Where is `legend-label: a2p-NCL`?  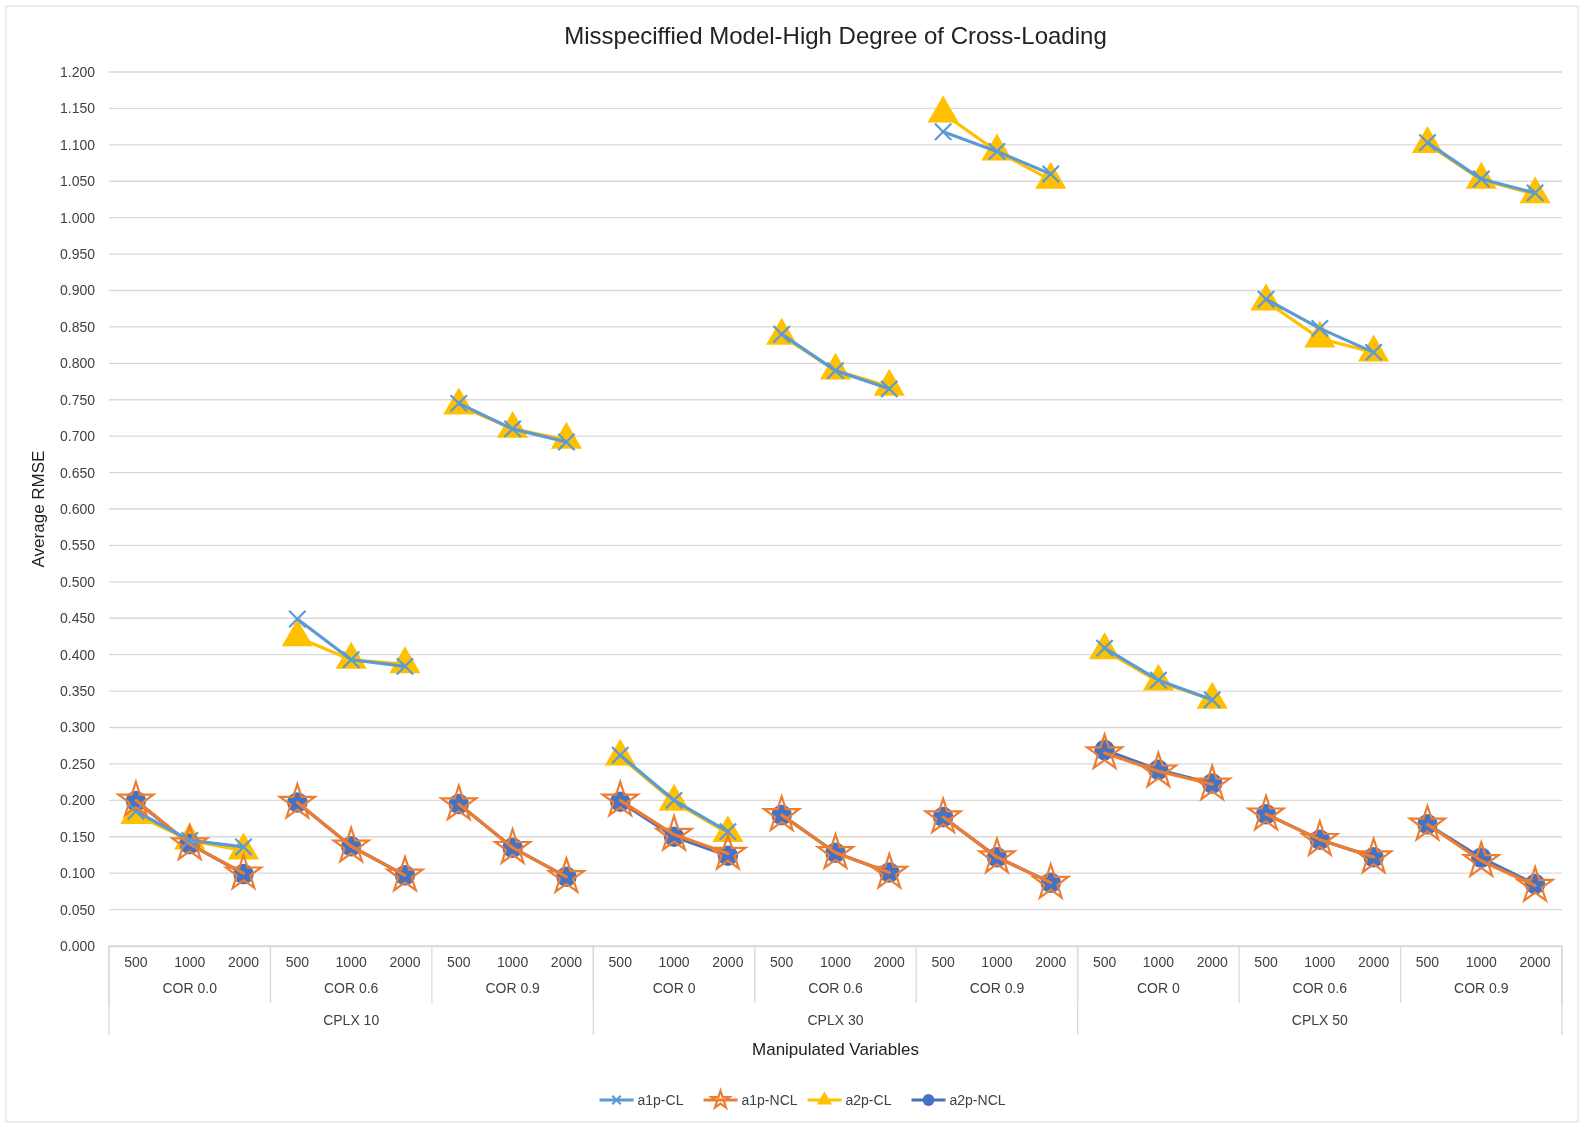
legend-label: a2p-NCL is located at coordinates (977, 1100).